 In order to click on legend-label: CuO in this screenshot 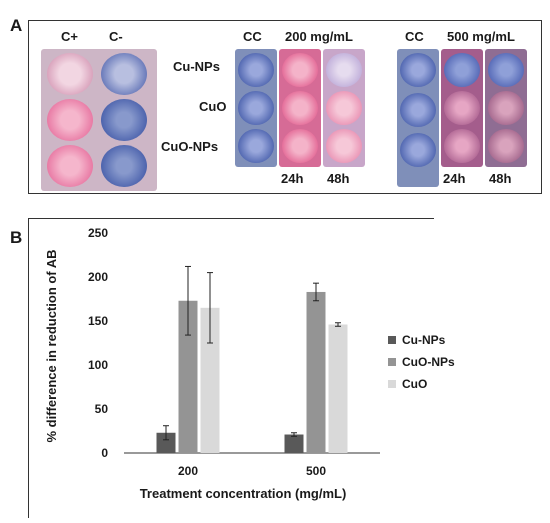, I will do `click(414, 384)`.